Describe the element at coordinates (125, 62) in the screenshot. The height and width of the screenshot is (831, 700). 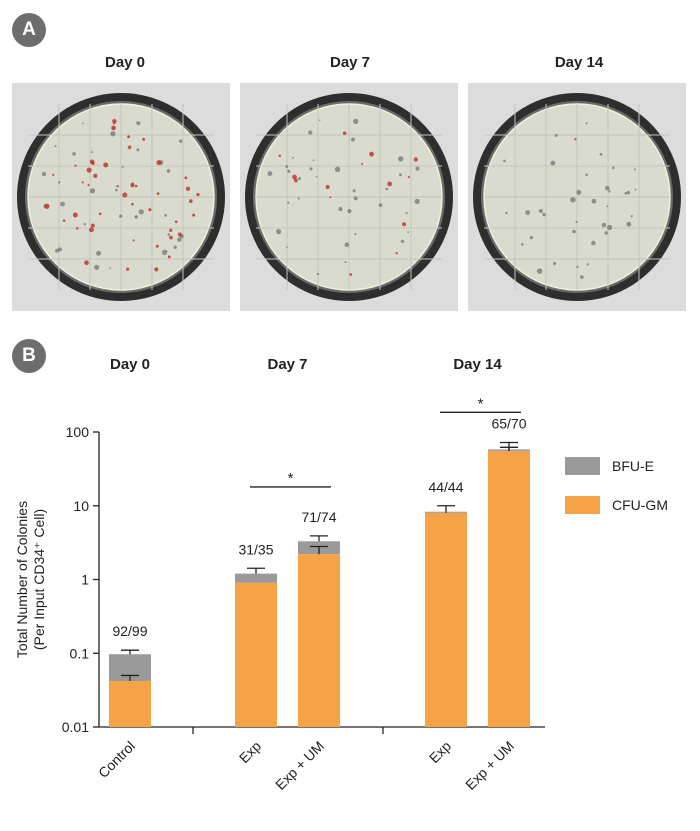
I see `dish-title-day-0: Day 0` at that location.